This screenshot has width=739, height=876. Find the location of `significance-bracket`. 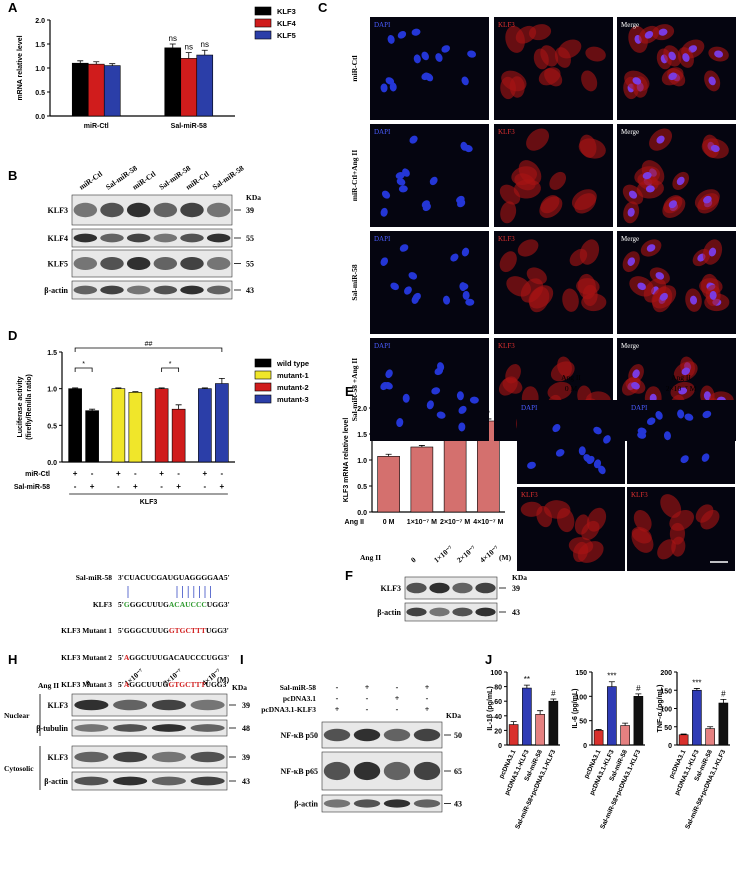

significance-bracket is located at coordinates (83, 369).